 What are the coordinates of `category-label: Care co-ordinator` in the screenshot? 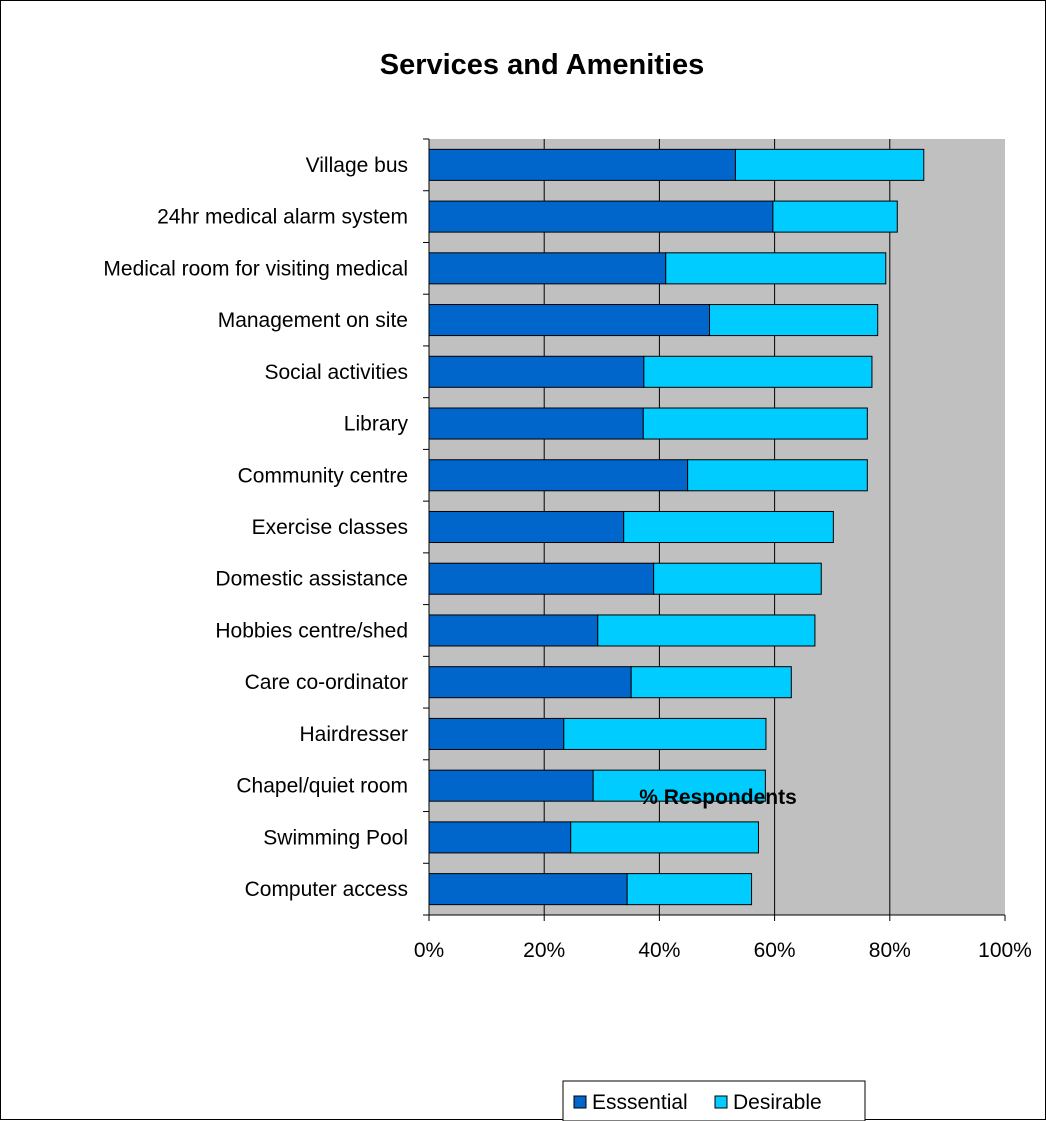 It's located at (326, 682).